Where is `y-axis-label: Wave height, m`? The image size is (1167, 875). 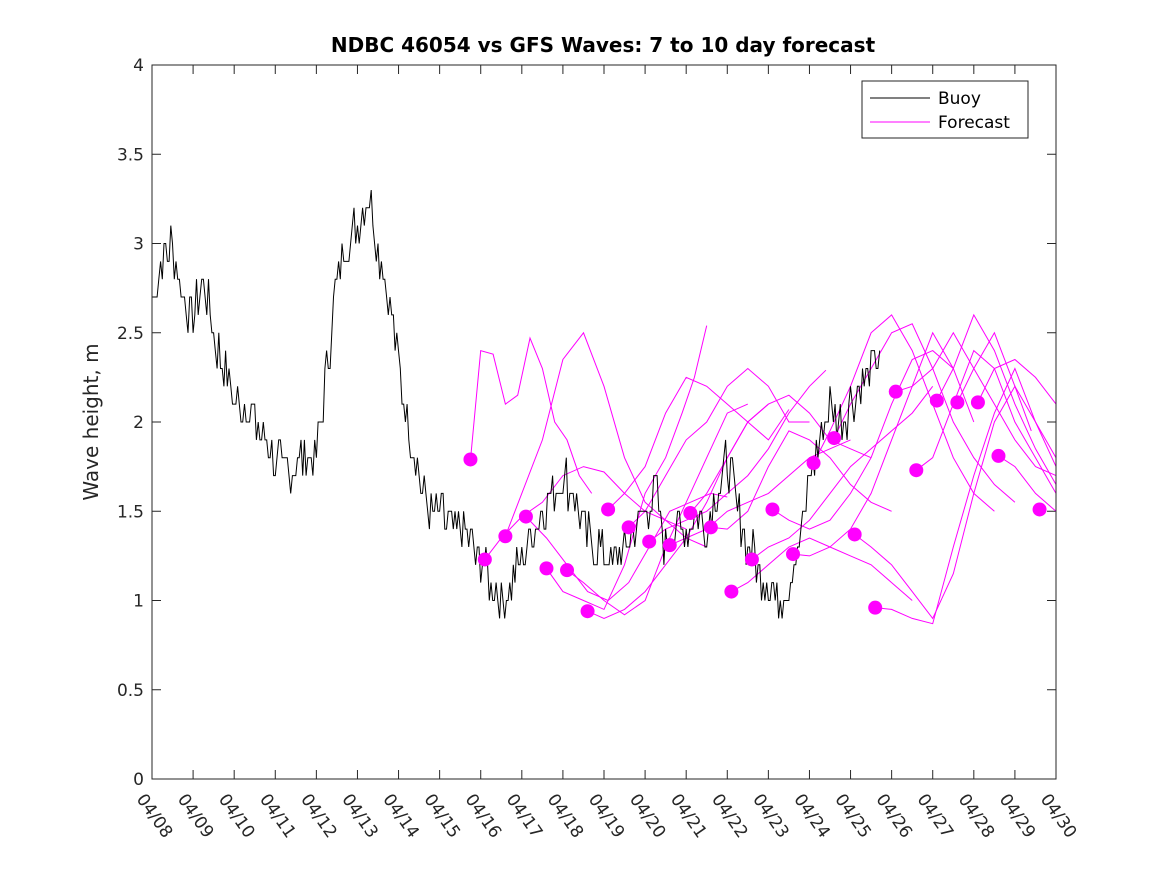
y-axis-label: Wave height, m is located at coordinates (91, 421).